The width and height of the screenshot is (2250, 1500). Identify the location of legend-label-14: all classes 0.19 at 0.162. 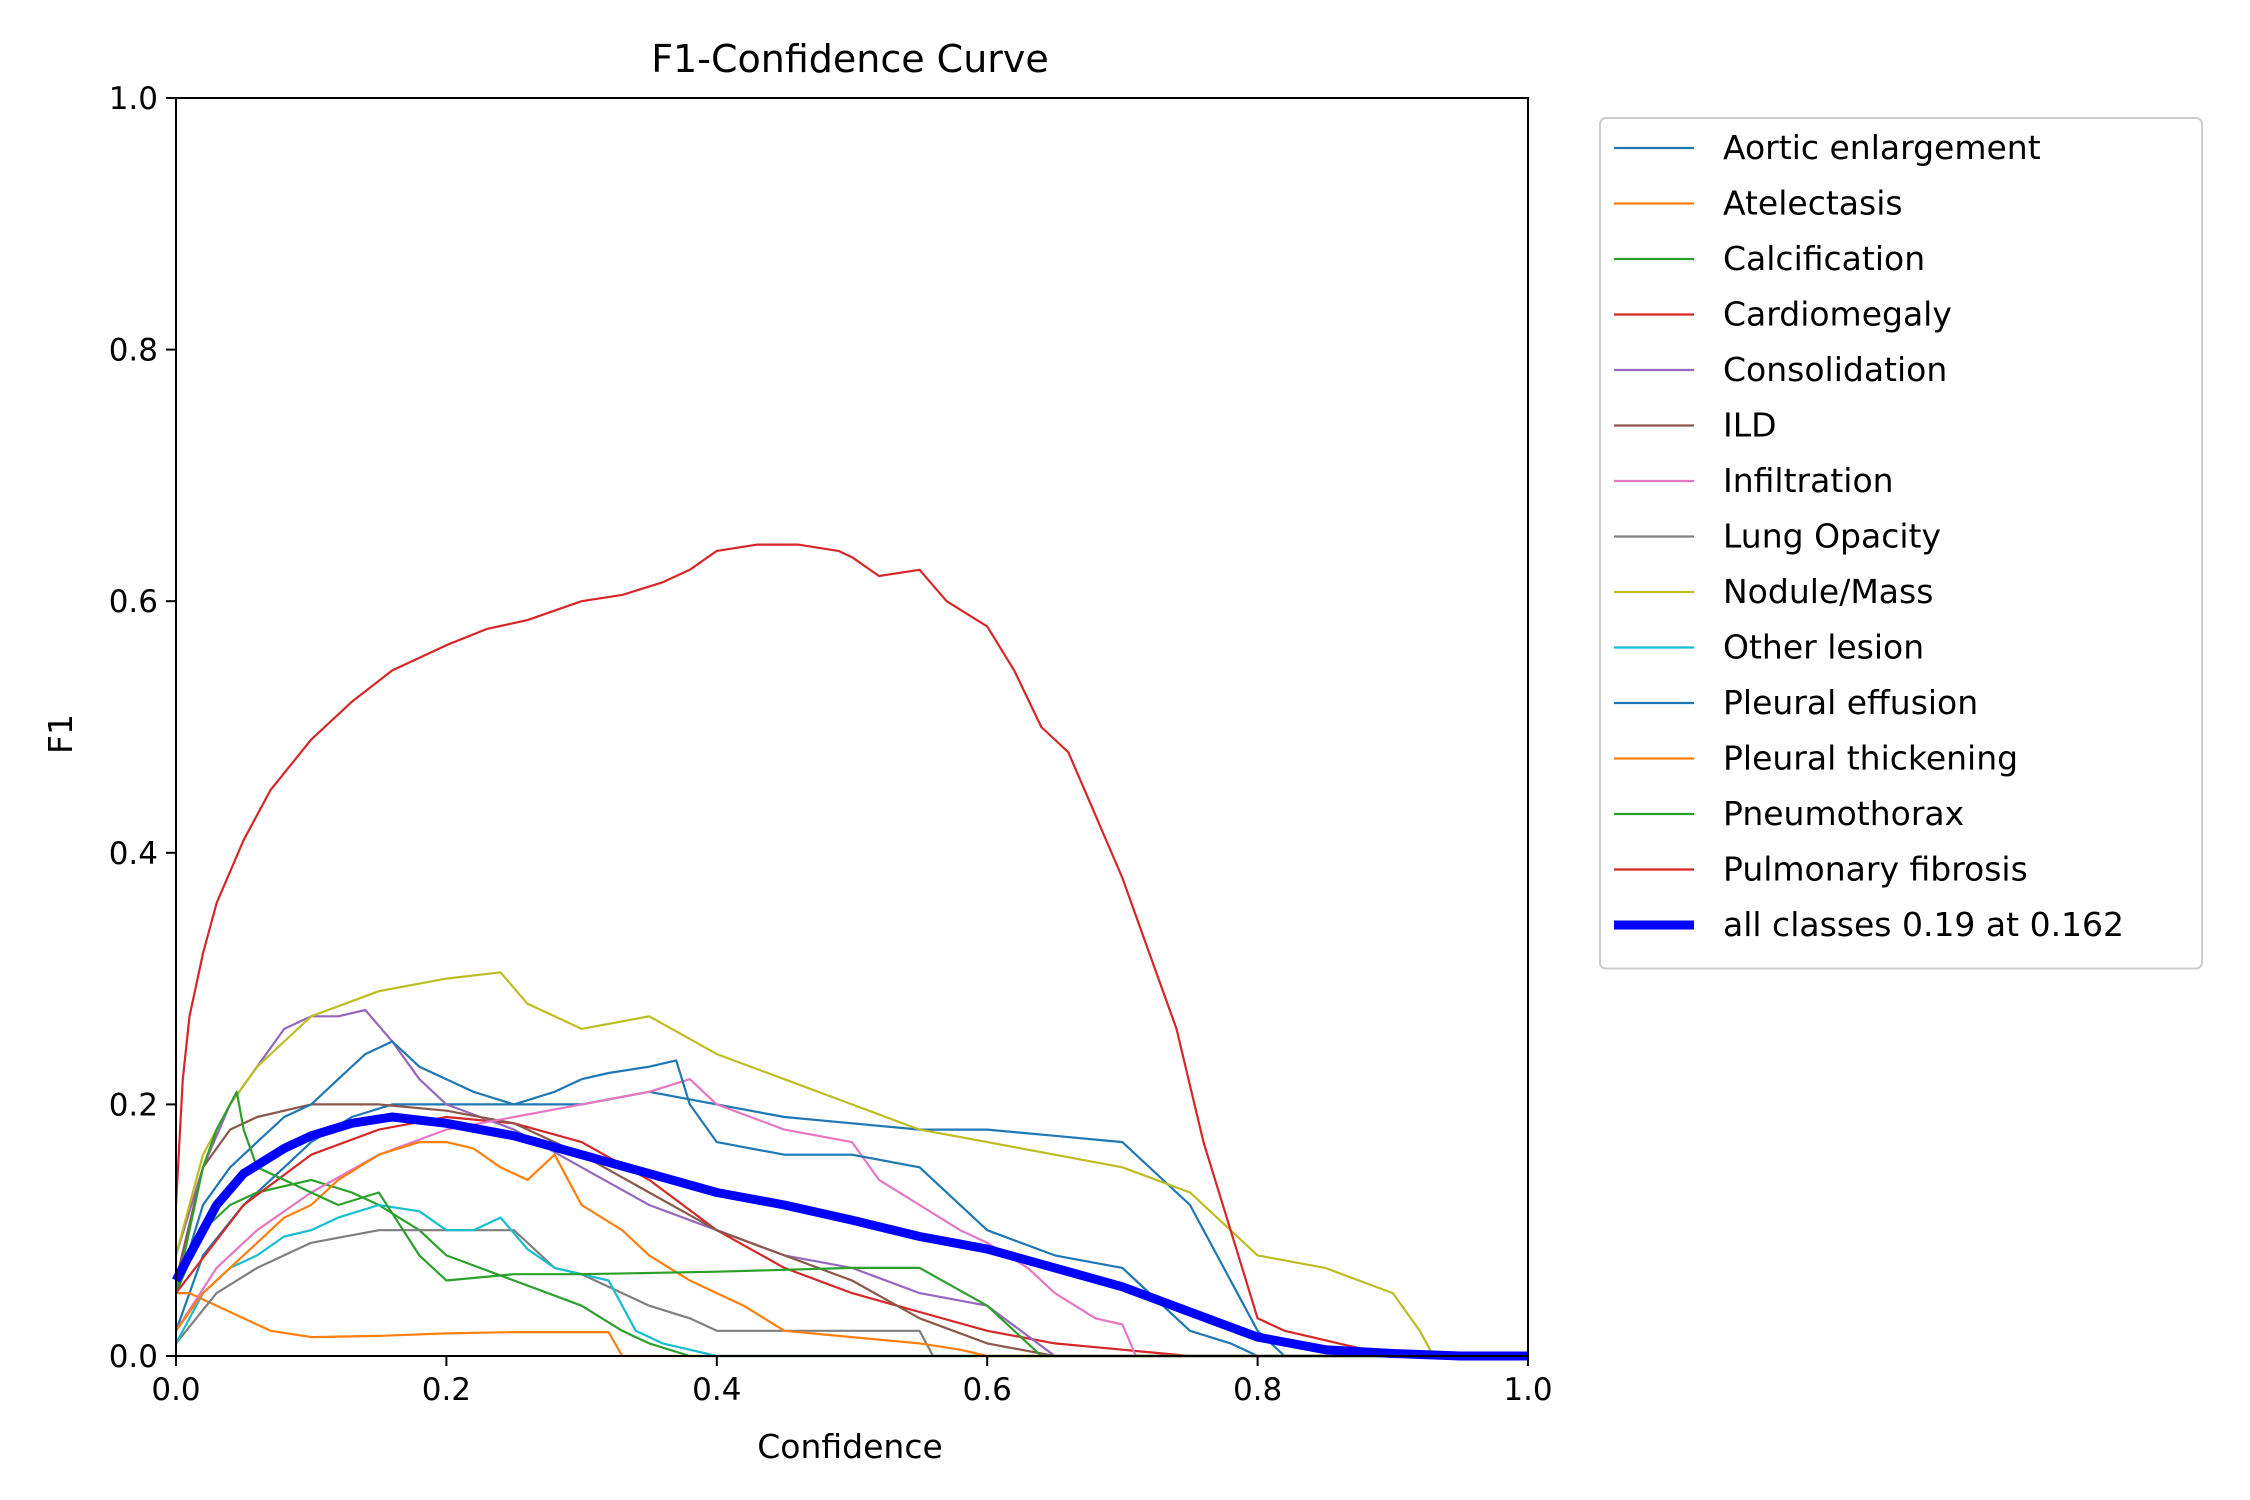
(1923, 924).